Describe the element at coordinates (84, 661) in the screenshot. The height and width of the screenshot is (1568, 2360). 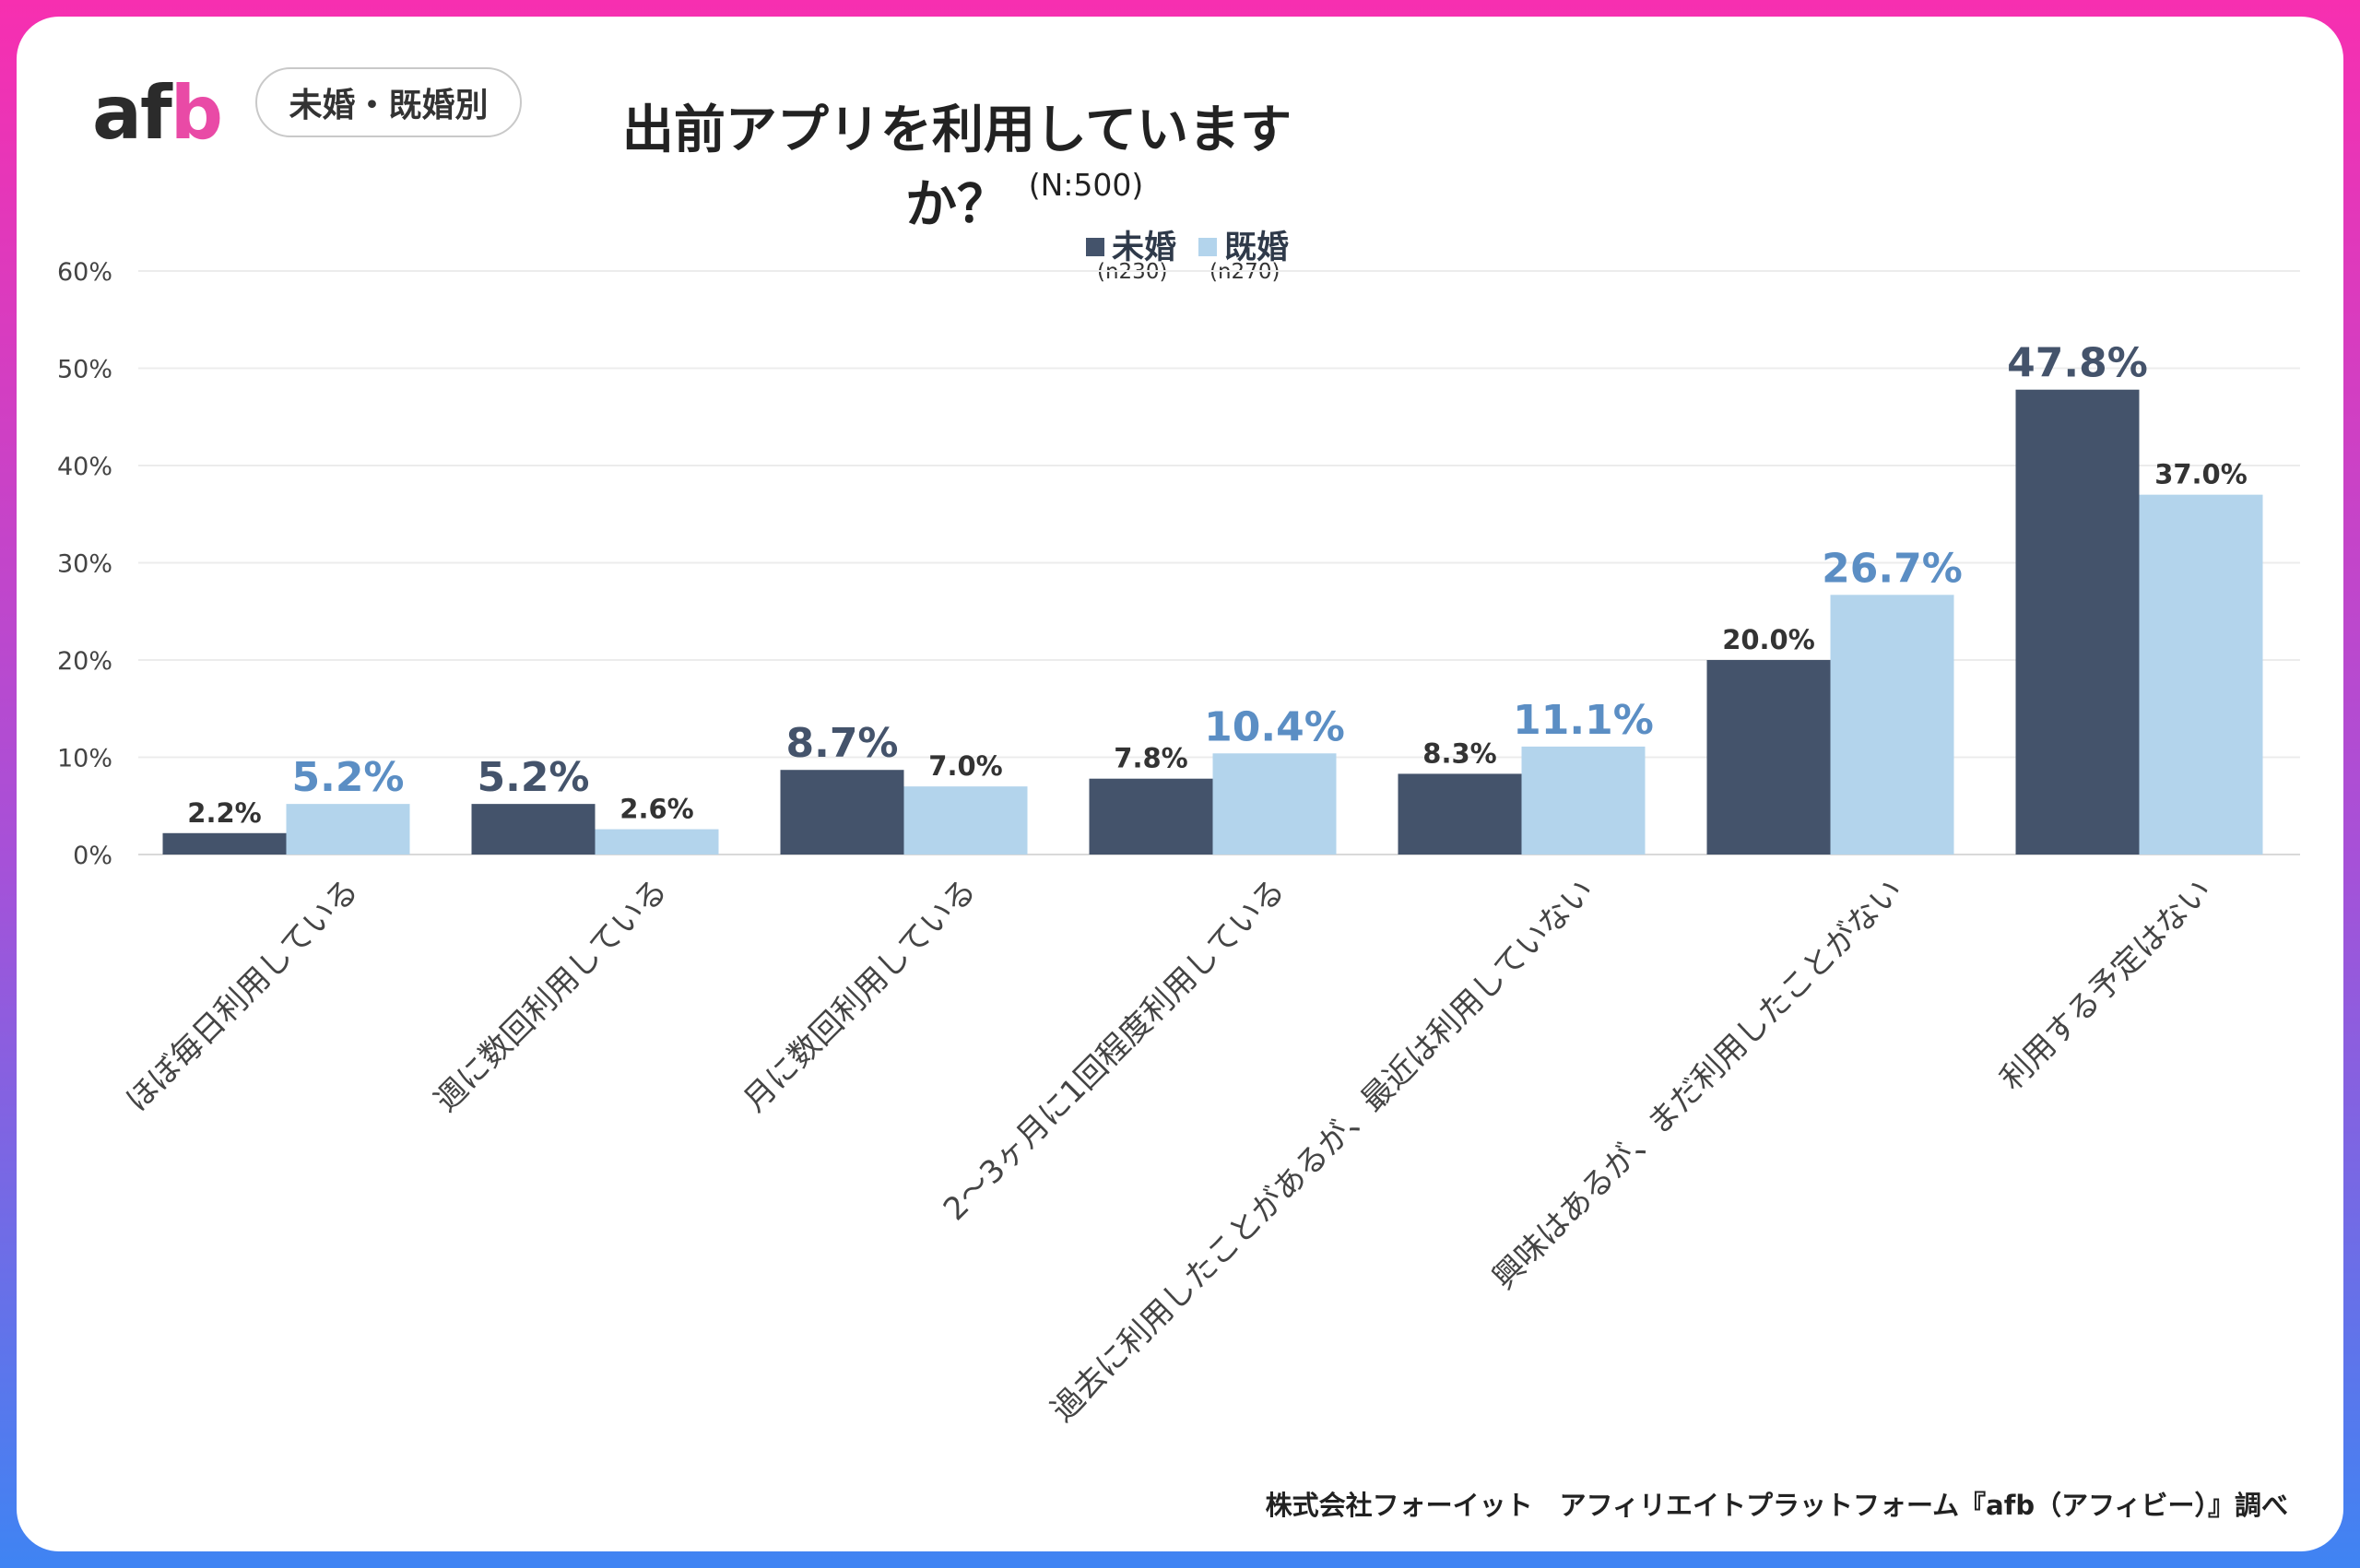
I see `y-tick-label: 20%` at that location.